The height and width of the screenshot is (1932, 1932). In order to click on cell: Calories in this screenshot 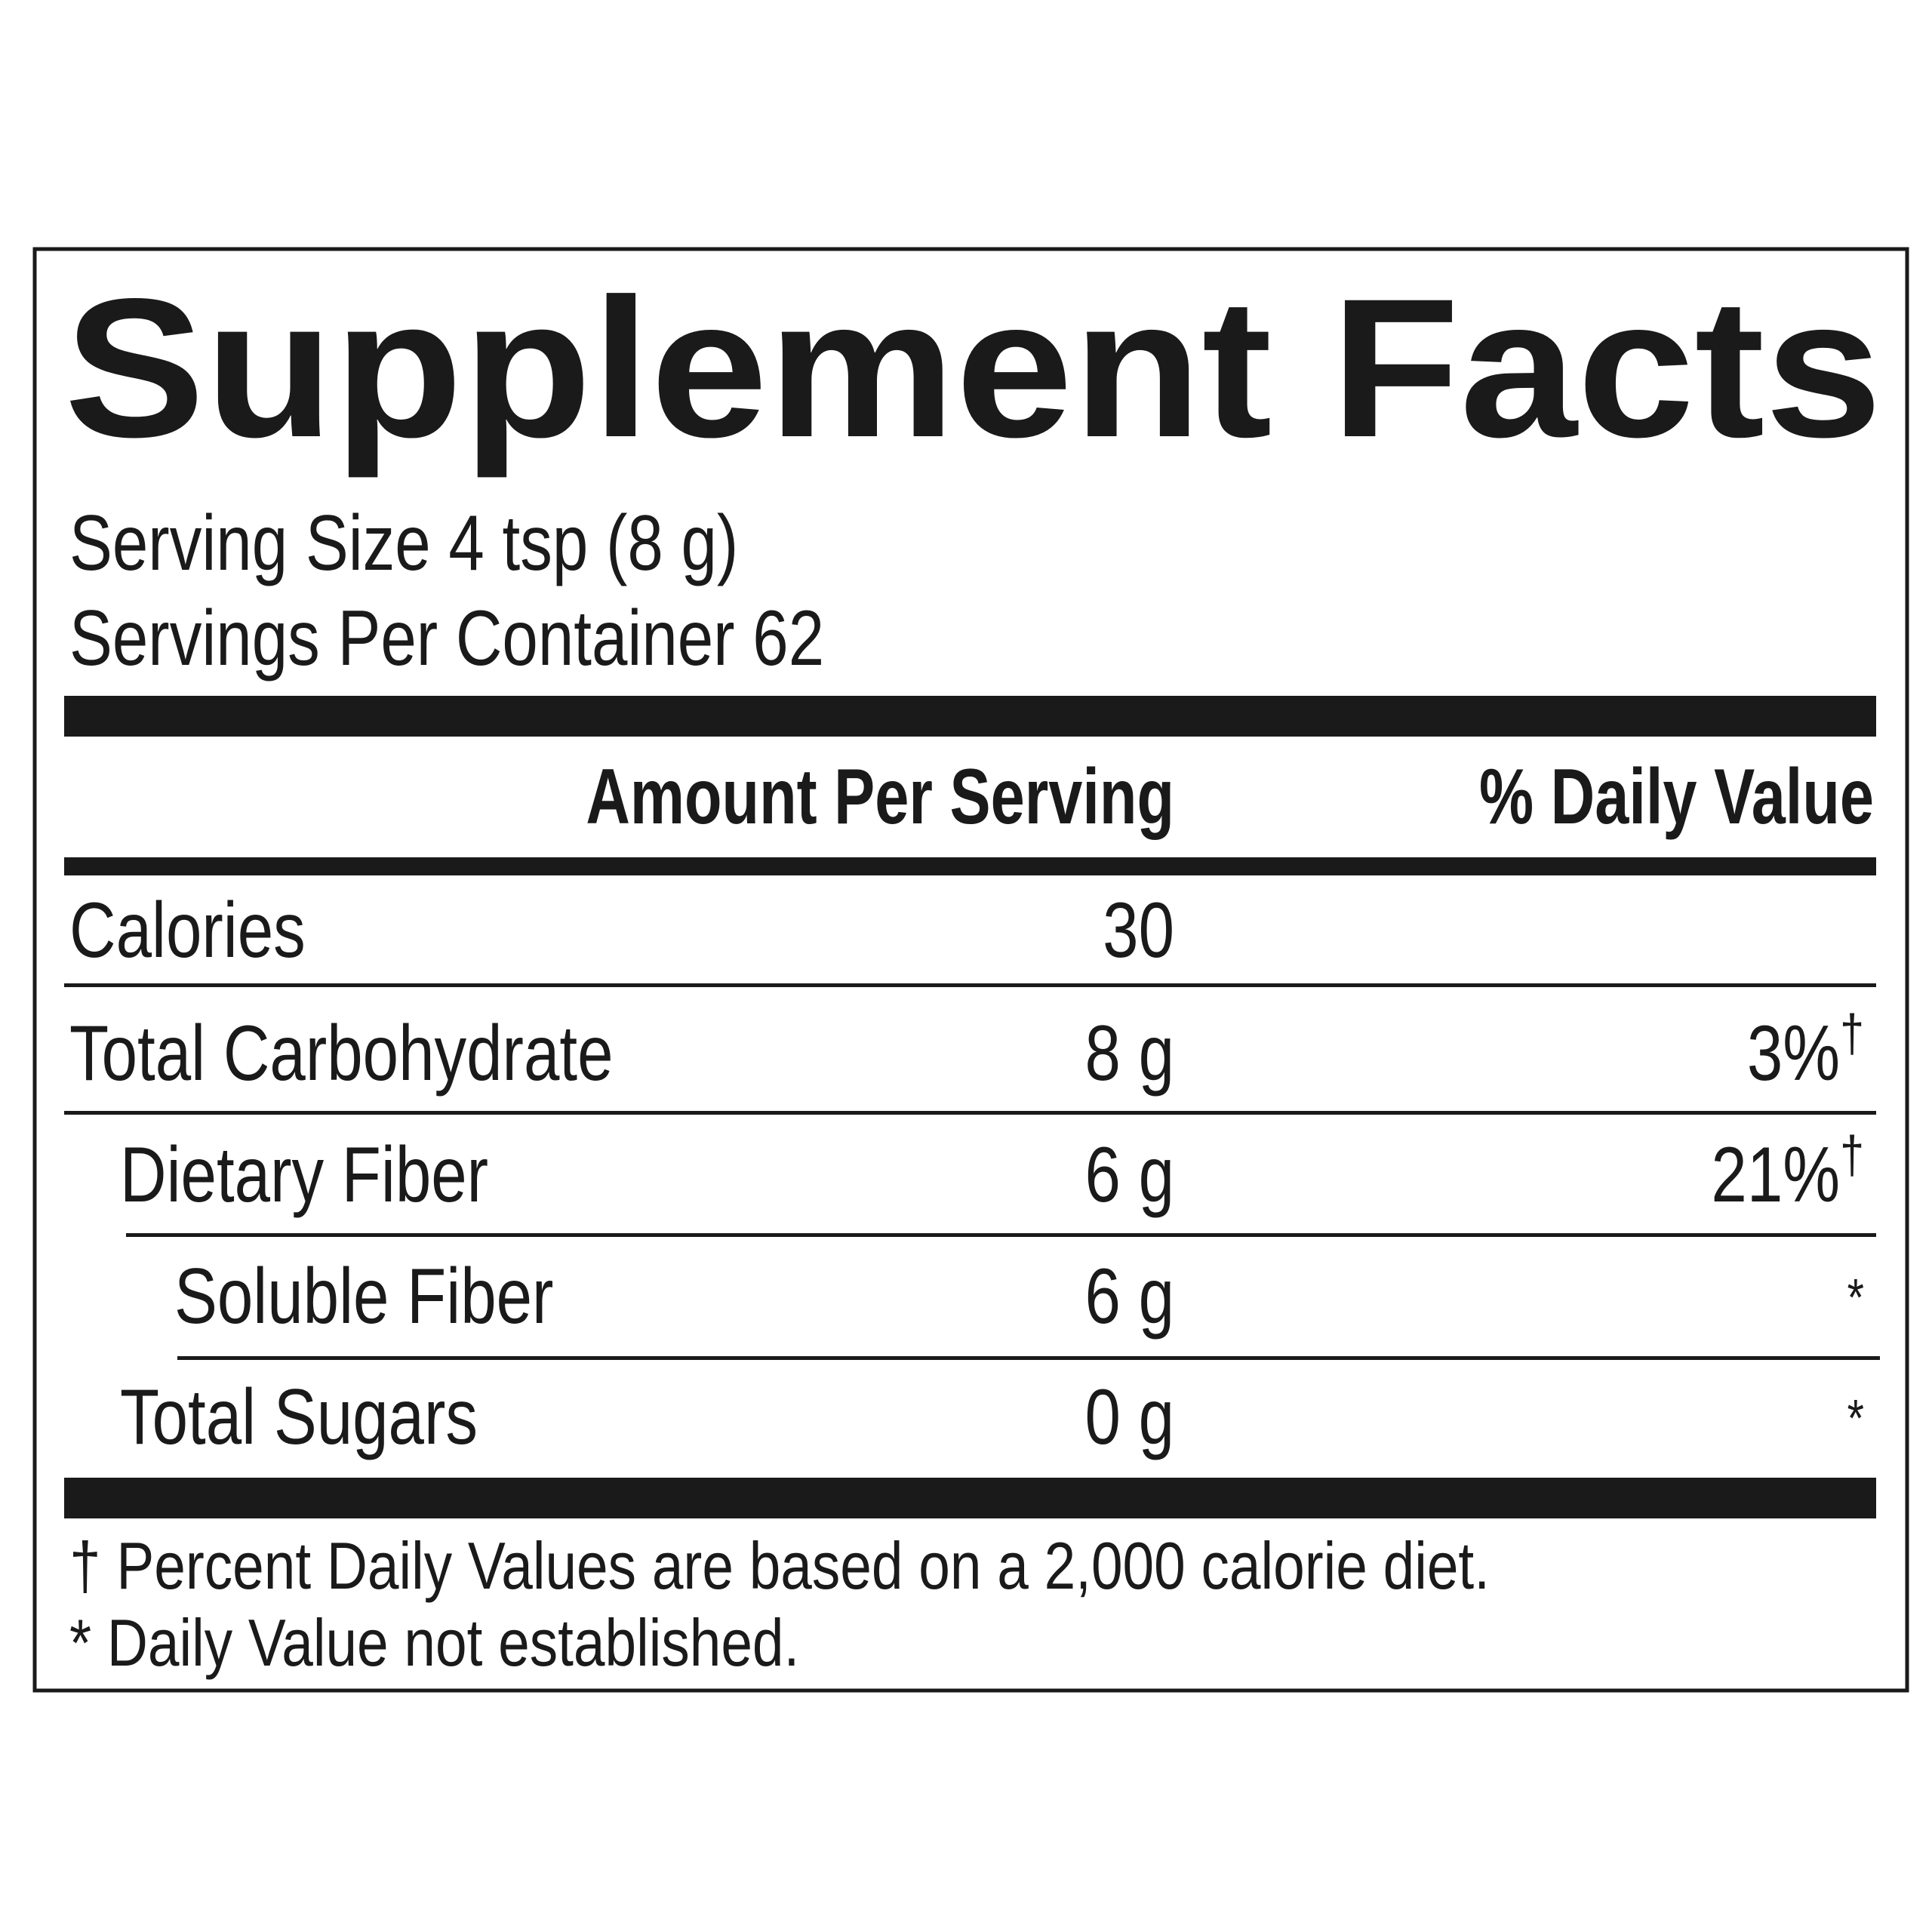, I will do `click(187, 930)`.